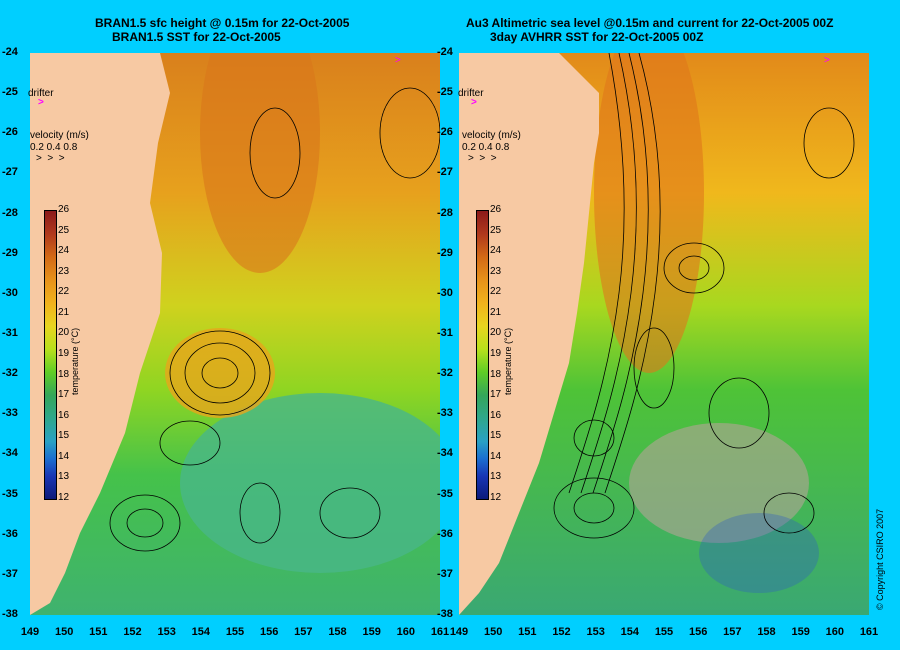  What do you see at coordinates (880, 559) in the screenshot?
I see `copyright-notice: © Copyright CSIRO 2007` at bounding box center [880, 559].